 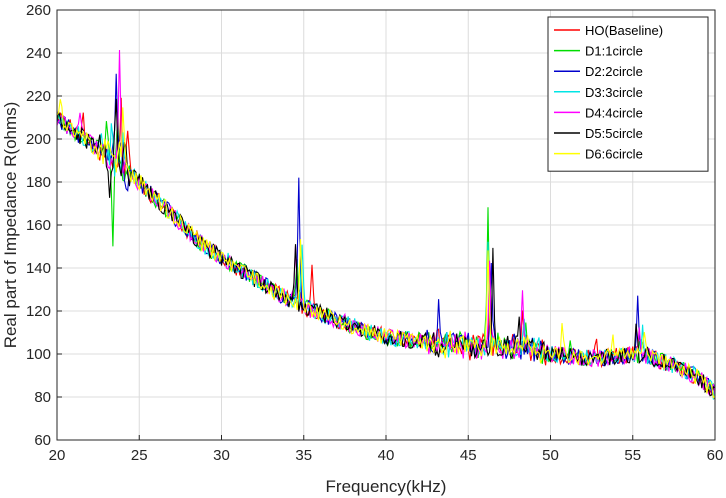 I want to click on x-tick-label: 30, so click(x=221, y=455).